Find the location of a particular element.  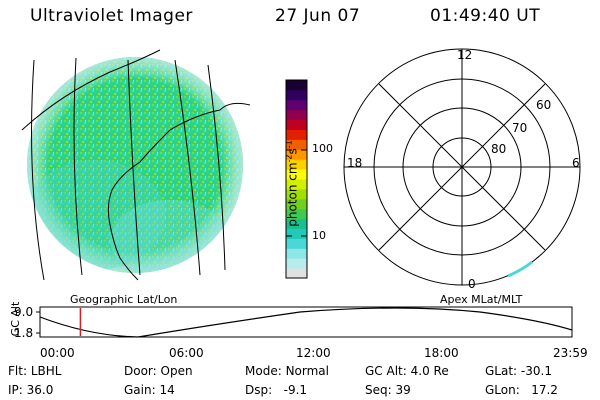

filter-info: Flt: LBHL is located at coordinates (34, 371).